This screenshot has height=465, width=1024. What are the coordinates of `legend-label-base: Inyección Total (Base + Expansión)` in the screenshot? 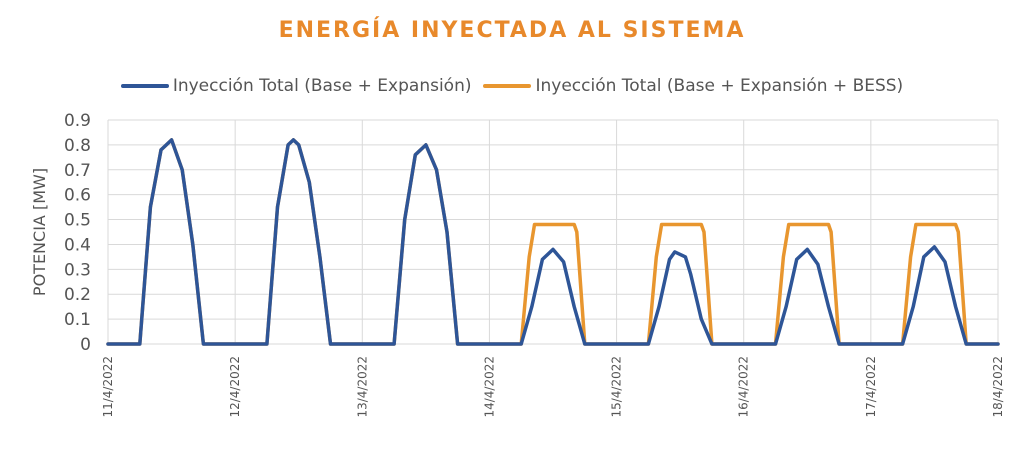 It's located at (322, 86).